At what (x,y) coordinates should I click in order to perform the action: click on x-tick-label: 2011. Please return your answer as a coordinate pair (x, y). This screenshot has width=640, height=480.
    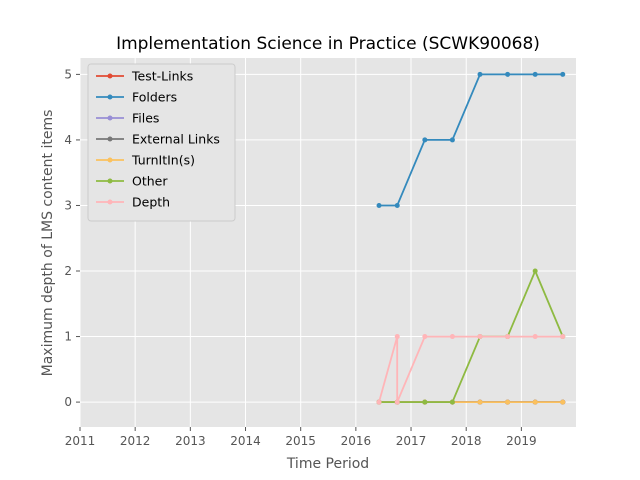
    Looking at the image, I should click on (80, 441).